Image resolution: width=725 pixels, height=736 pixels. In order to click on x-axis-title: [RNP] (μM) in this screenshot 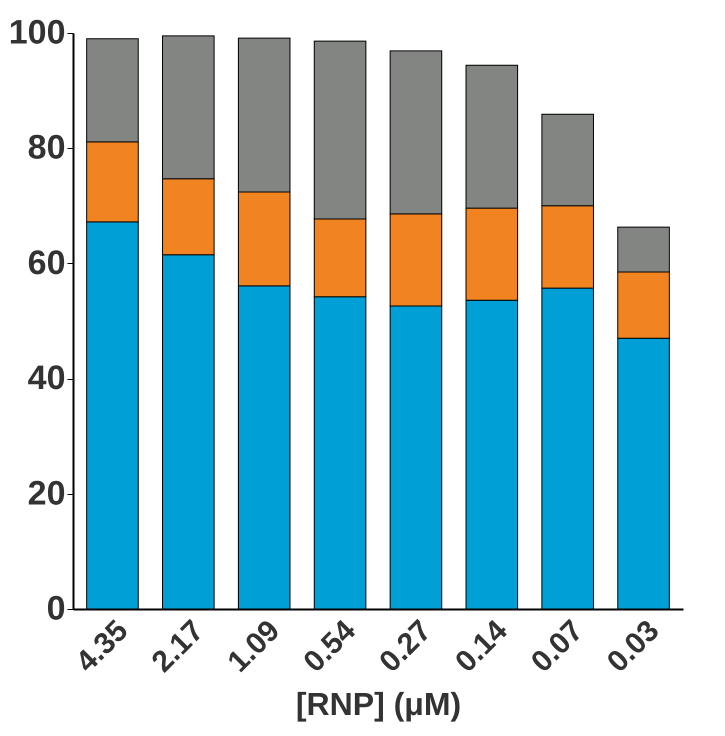, I will do `click(379, 704)`.